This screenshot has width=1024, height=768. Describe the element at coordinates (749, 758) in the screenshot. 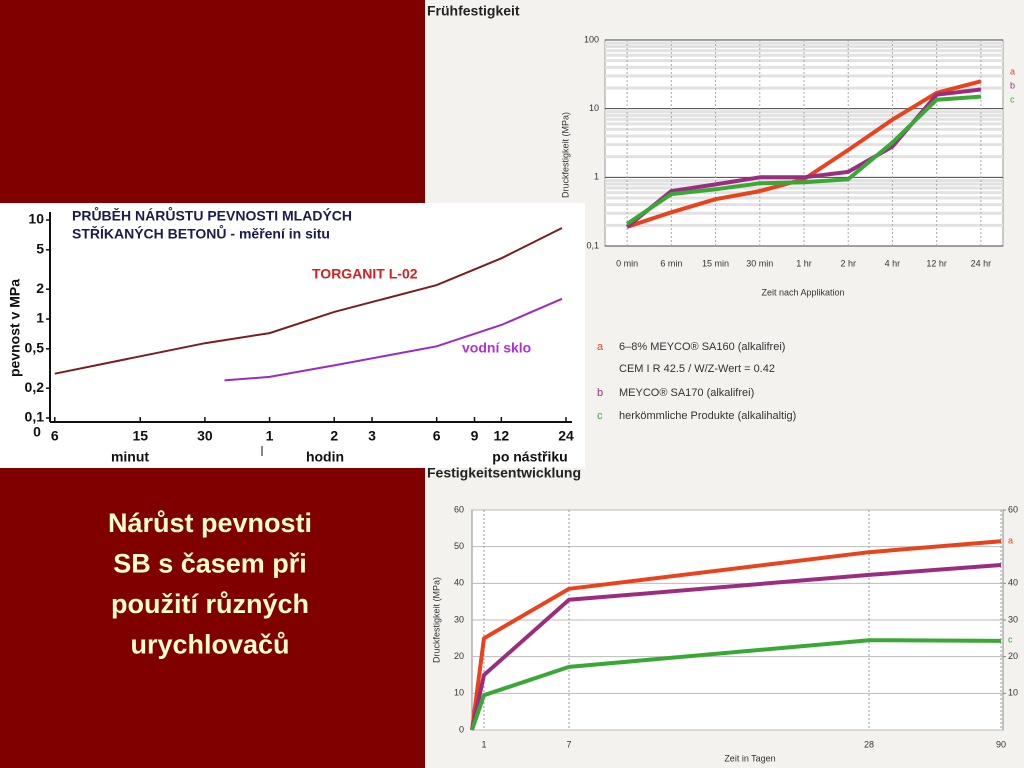

I see `x-axis-label: Zeit in Tagen` at that location.